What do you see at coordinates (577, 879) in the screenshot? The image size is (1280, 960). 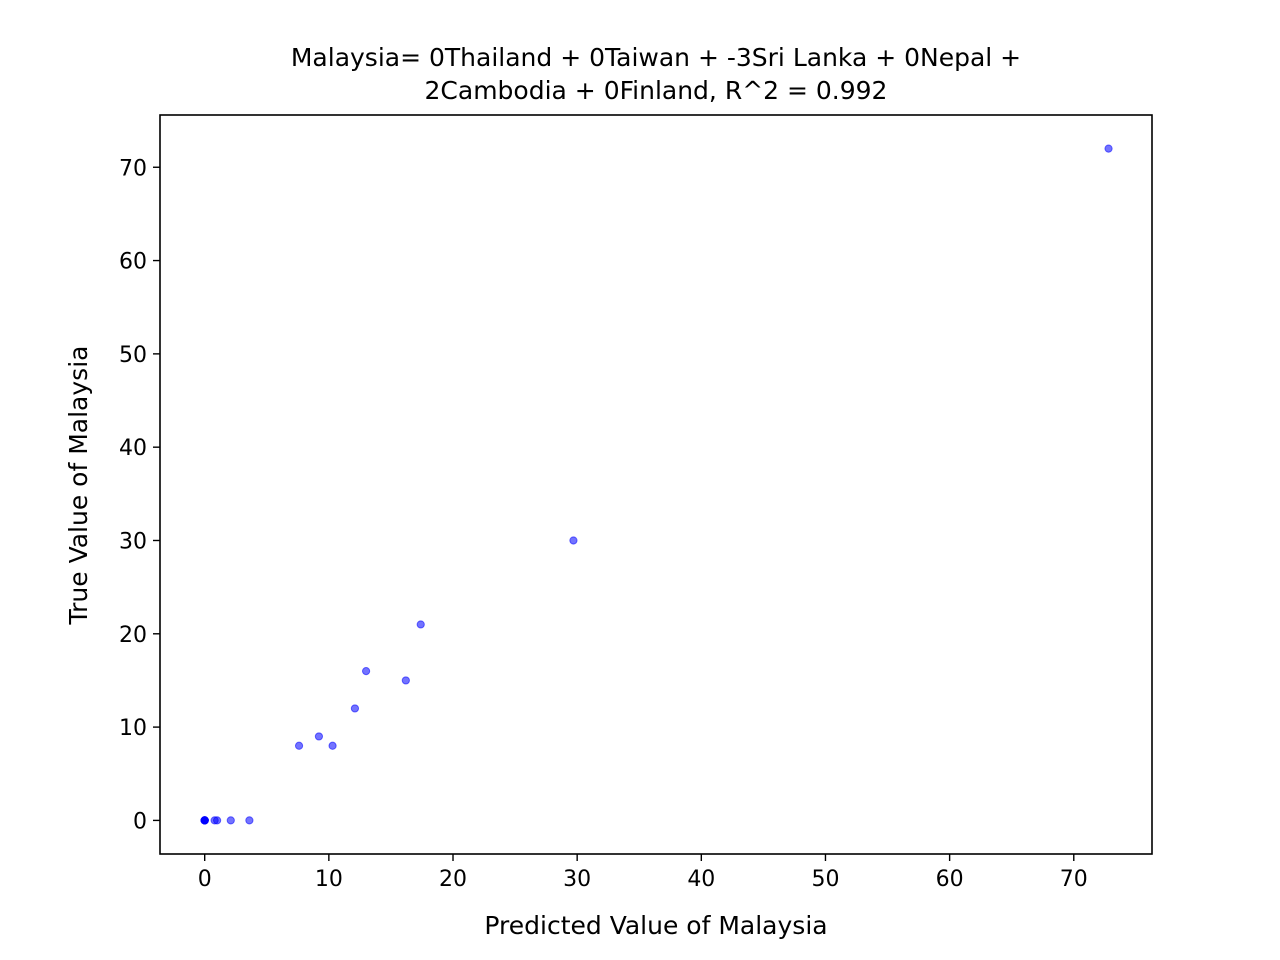 I see `x-tick-label: 30` at bounding box center [577, 879].